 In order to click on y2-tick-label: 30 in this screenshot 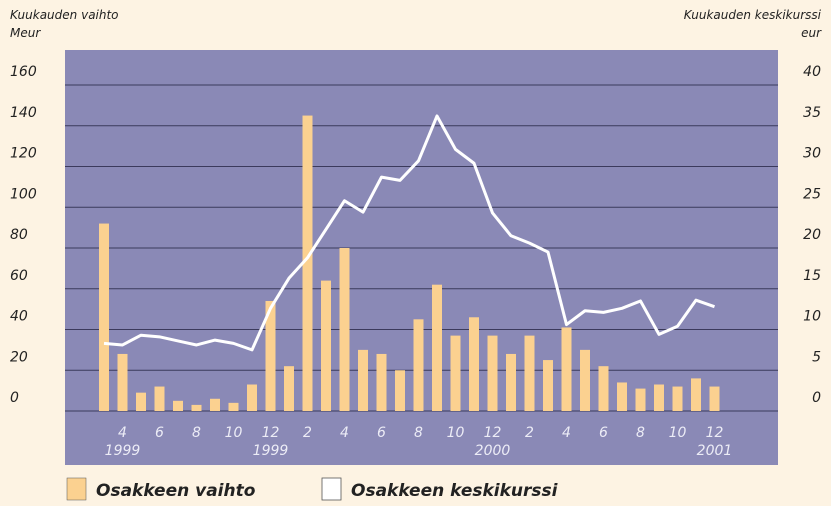, I will do `click(812, 154)`.